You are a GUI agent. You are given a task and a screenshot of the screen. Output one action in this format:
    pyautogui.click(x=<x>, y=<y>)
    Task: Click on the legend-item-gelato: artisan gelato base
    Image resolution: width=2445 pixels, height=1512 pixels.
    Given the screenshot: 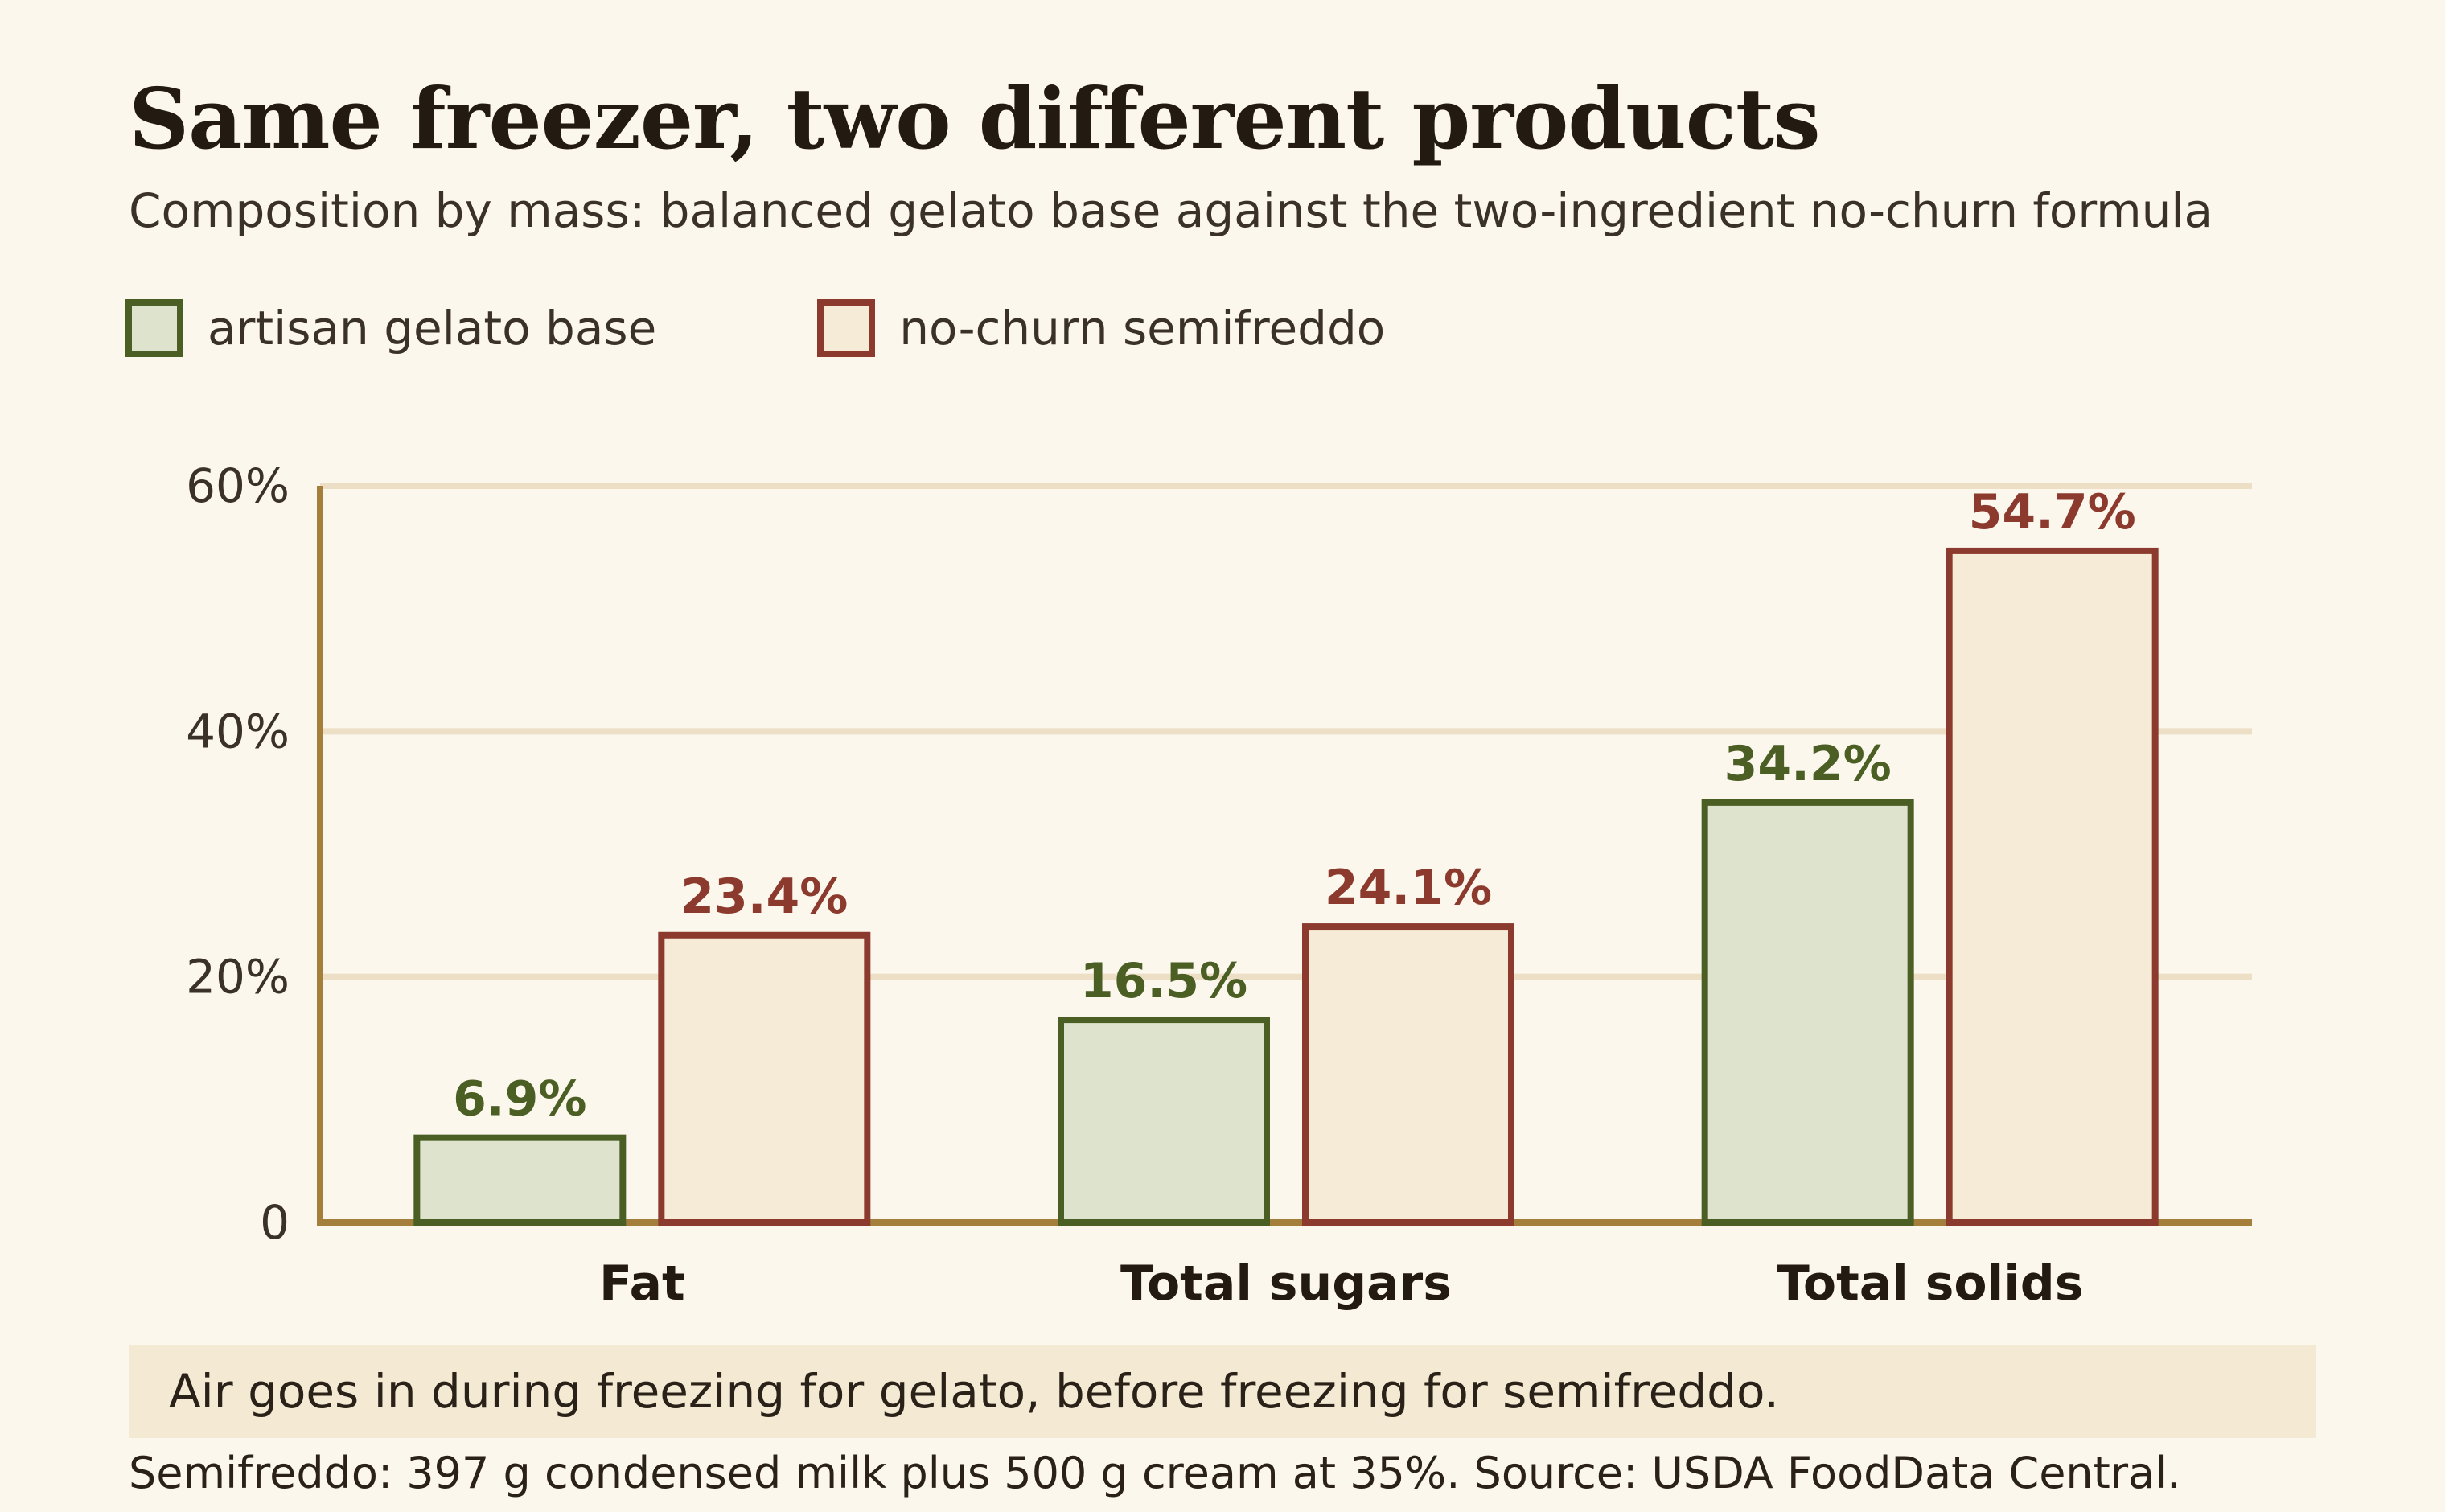 What is the action you would take?
    pyautogui.click(x=390, y=328)
    